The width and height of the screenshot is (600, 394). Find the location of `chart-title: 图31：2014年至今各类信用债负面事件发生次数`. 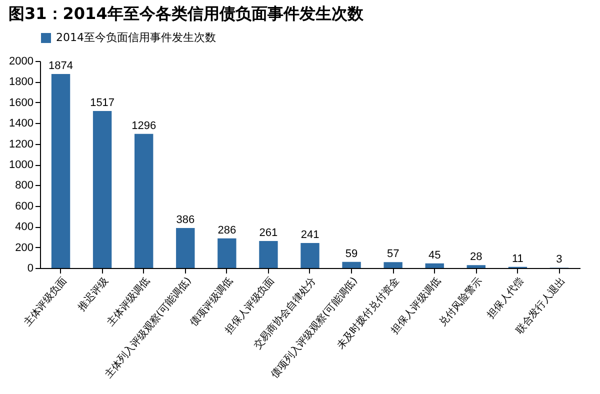

chart-title: 图31：2014年至今各类信用债负面事件发生次数 is located at coordinates (186, 13).